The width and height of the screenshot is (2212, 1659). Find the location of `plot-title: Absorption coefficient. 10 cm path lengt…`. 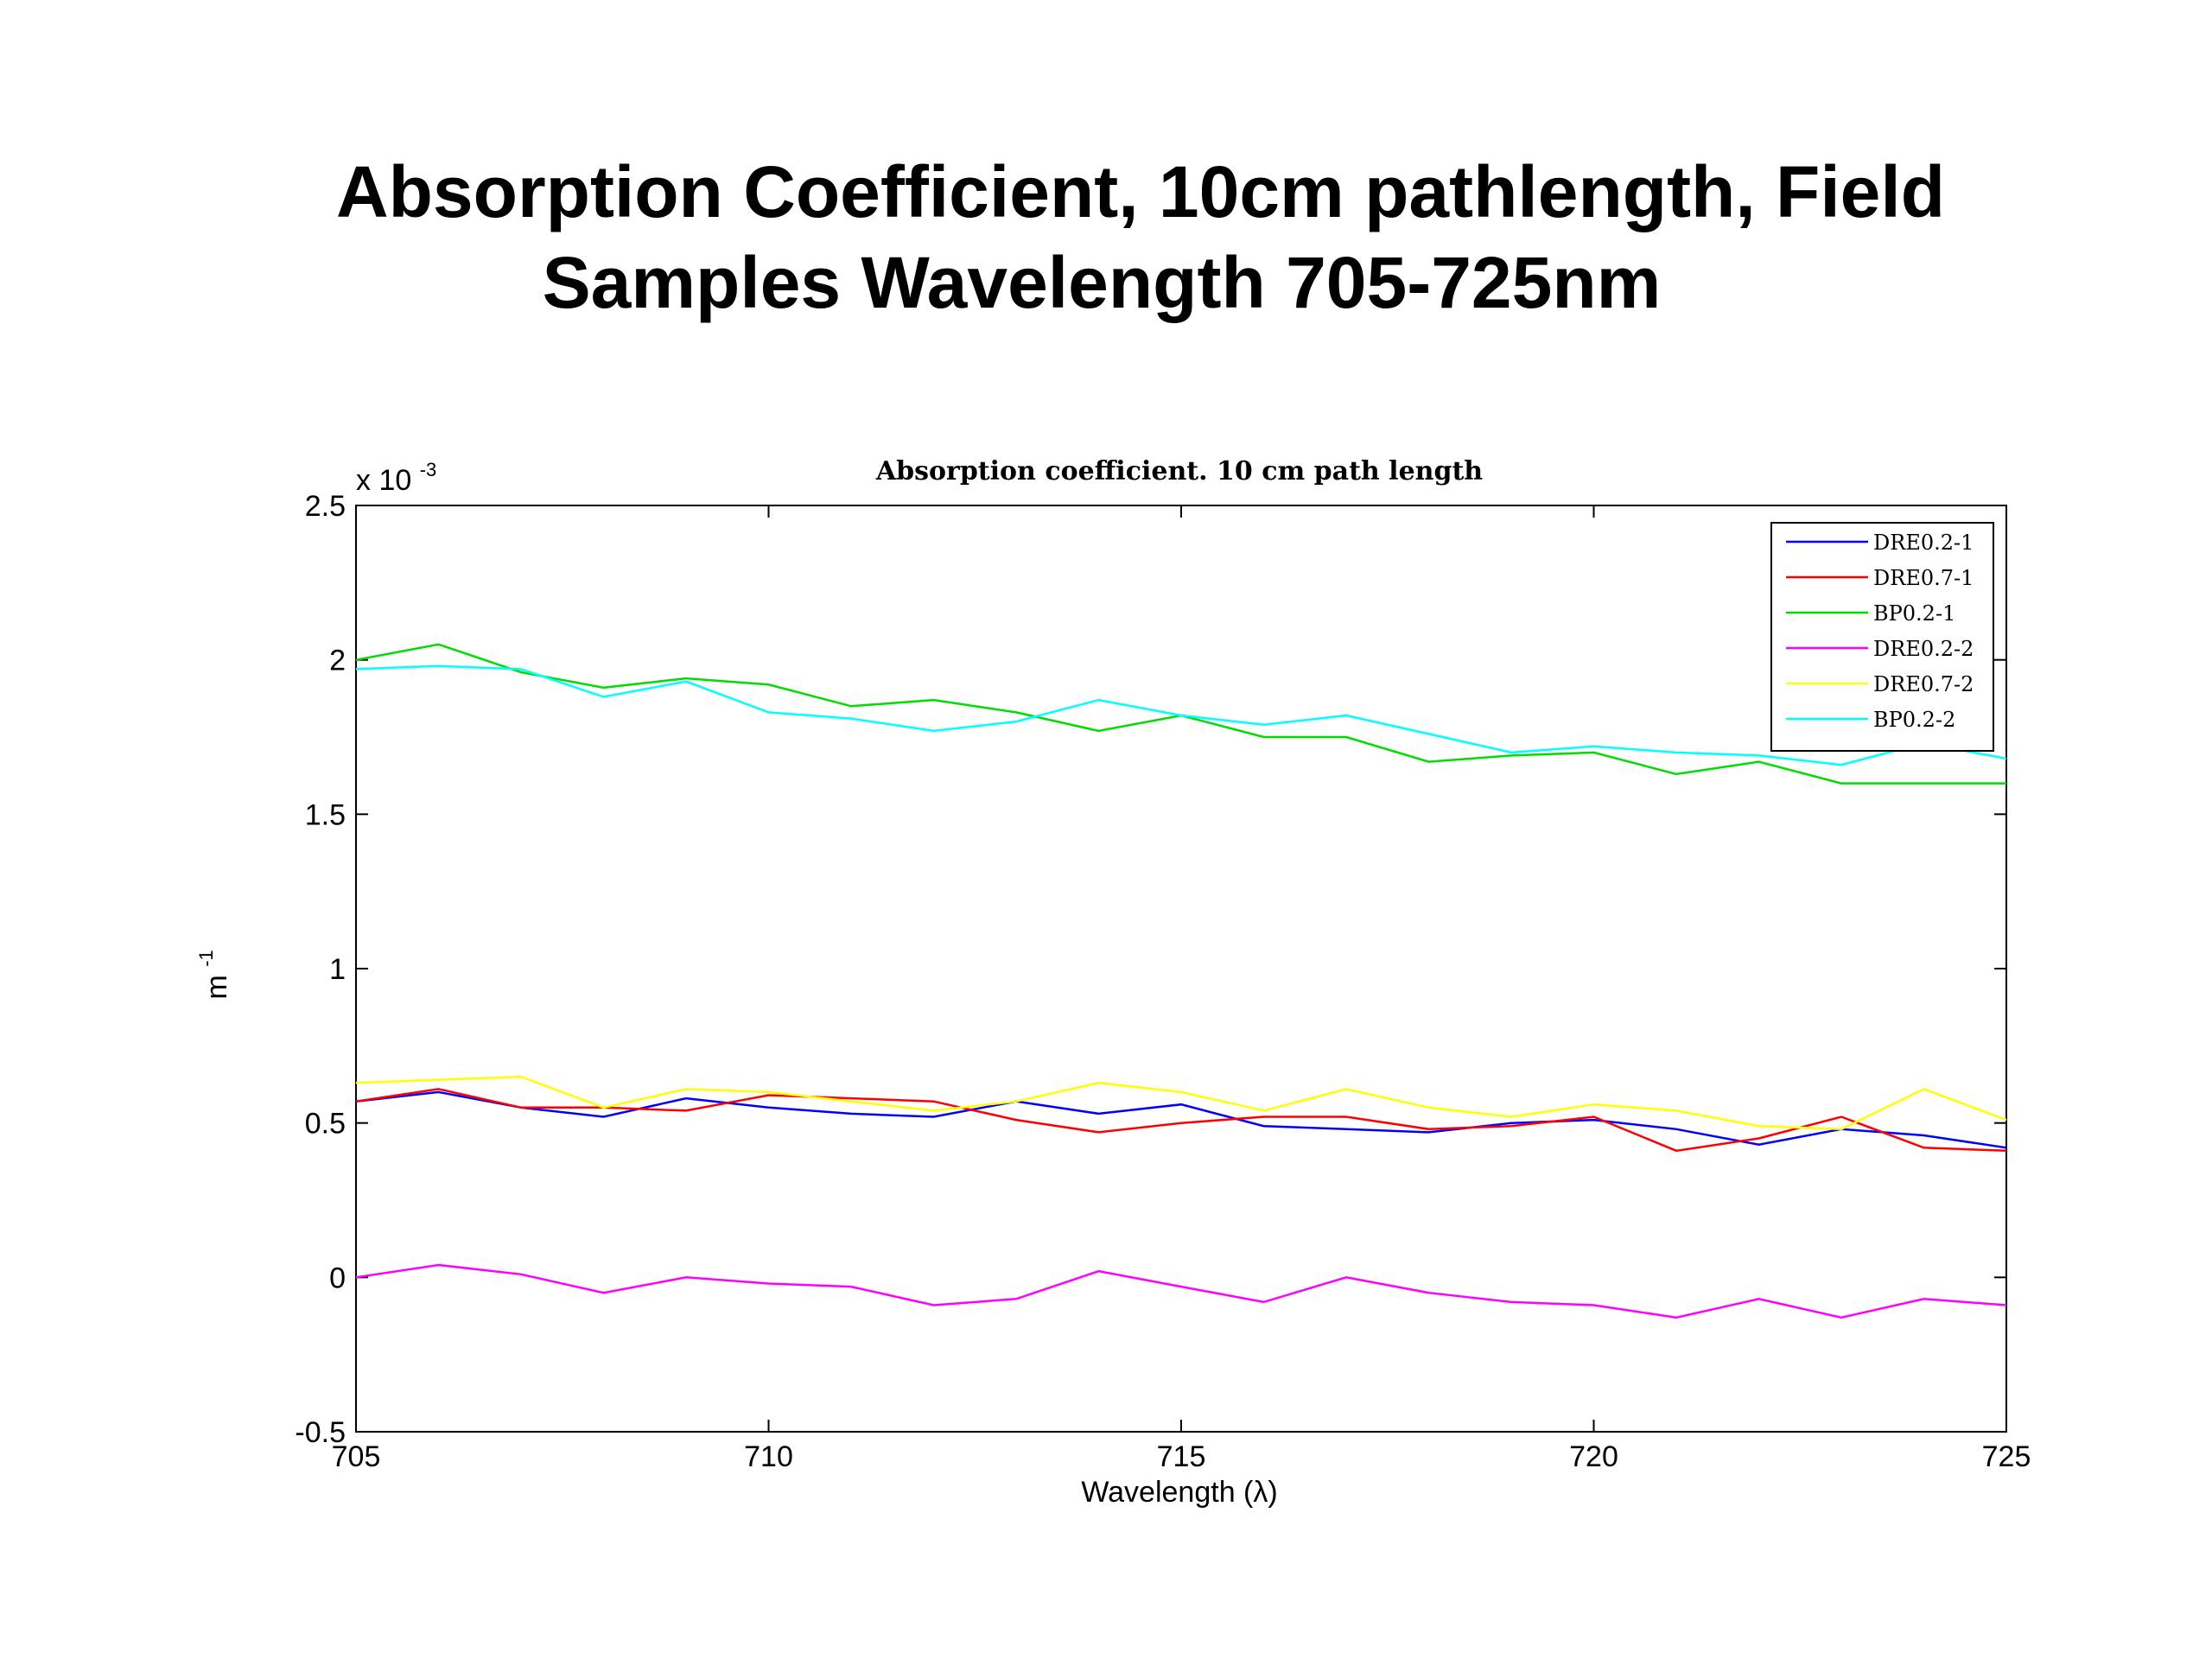

plot-title: Absorption coefficient. 10 cm path lengt… is located at coordinates (1179, 471).